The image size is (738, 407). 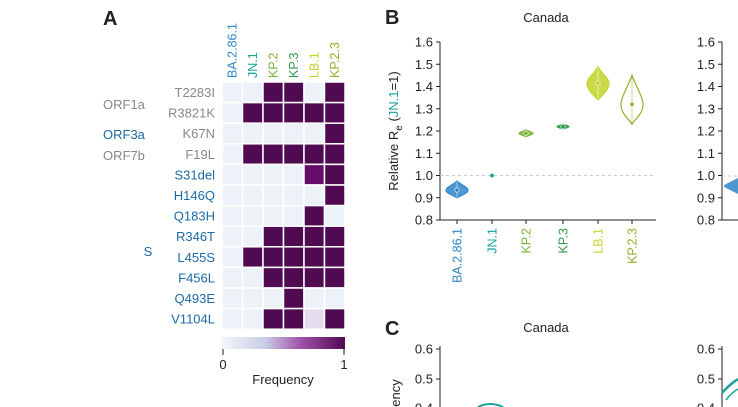 What do you see at coordinates (424, 42) in the screenshot?
I see `panel-b-y-tick-label: 1.6` at bounding box center [424, 42].